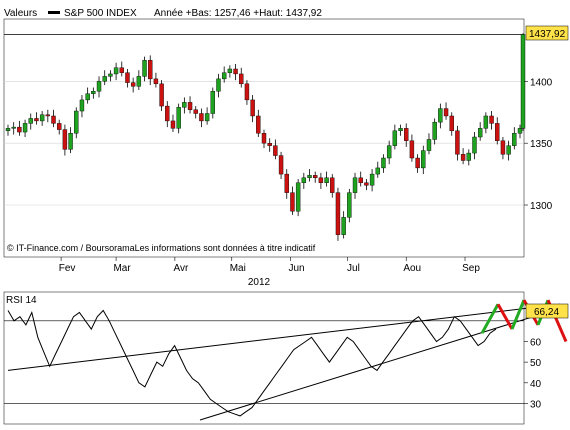 The width and height of the screenshot is (570, 430). I want to click on last-value: 1437,92, so click(547, 34).